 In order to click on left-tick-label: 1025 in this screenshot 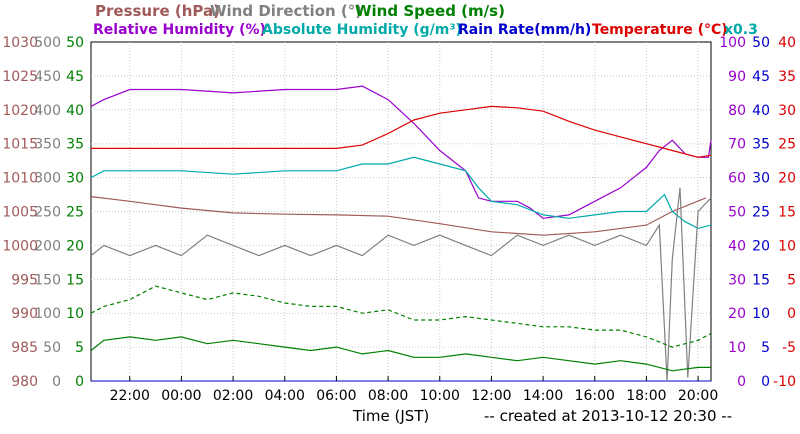, I will do `click(20, 77)`.